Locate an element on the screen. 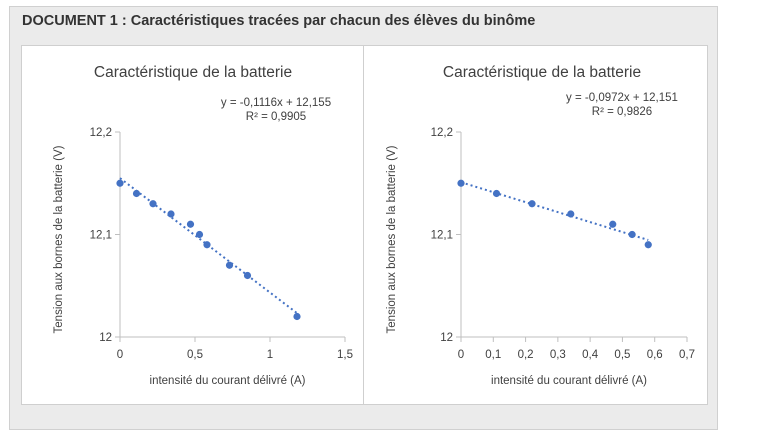 The height and width of the screenshot is (438, 780). trendline is located at coordinates (554, 211).